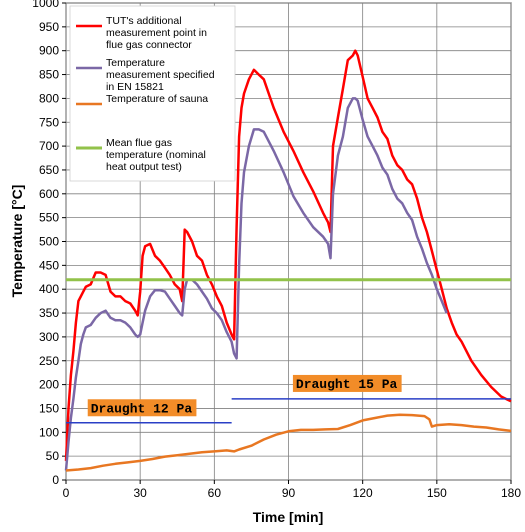  I want to click on y-tick-label: 450, so click(49, 265).